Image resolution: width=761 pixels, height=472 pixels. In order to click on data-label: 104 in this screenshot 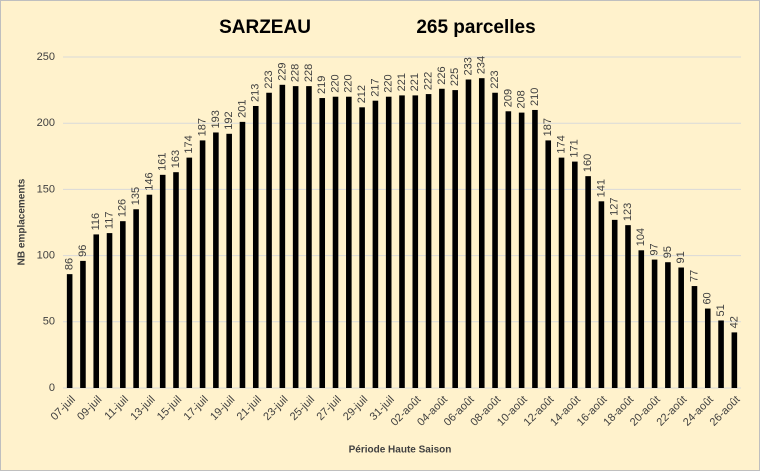, I will do `click(641, 237)`.